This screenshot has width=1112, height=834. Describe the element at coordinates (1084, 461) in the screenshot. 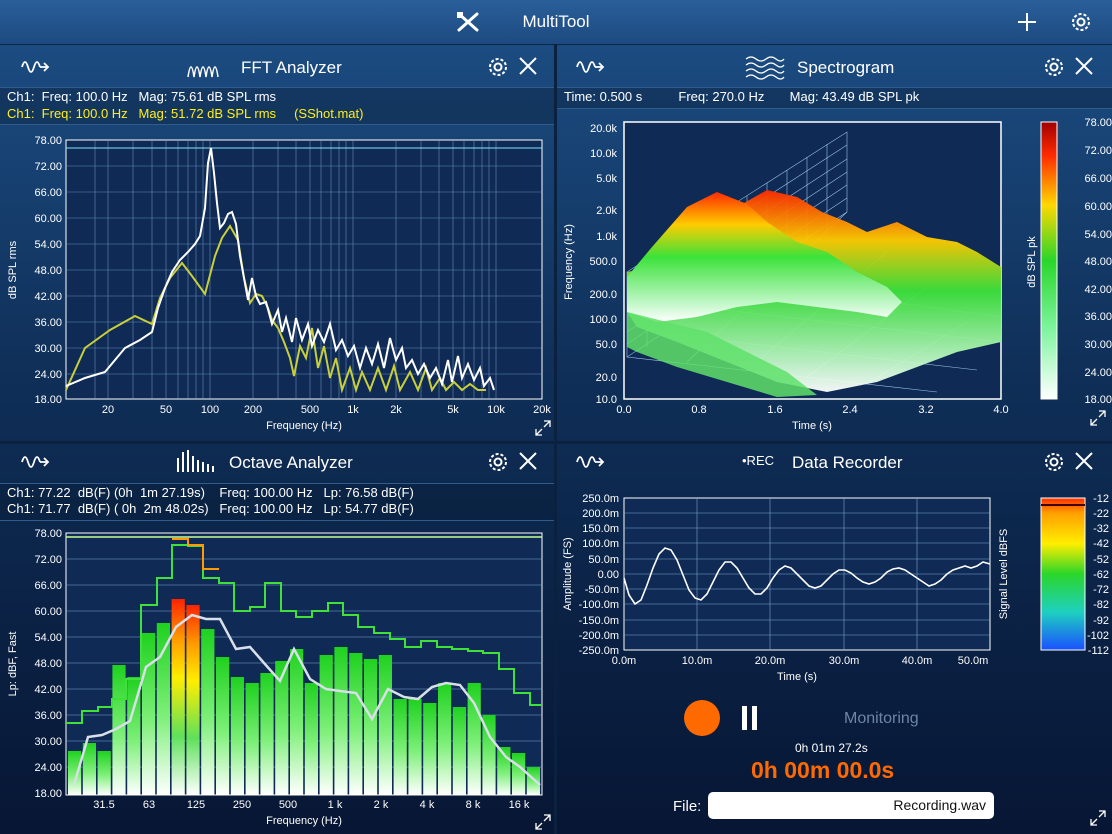

I see `recorder-close-icon` at that location.